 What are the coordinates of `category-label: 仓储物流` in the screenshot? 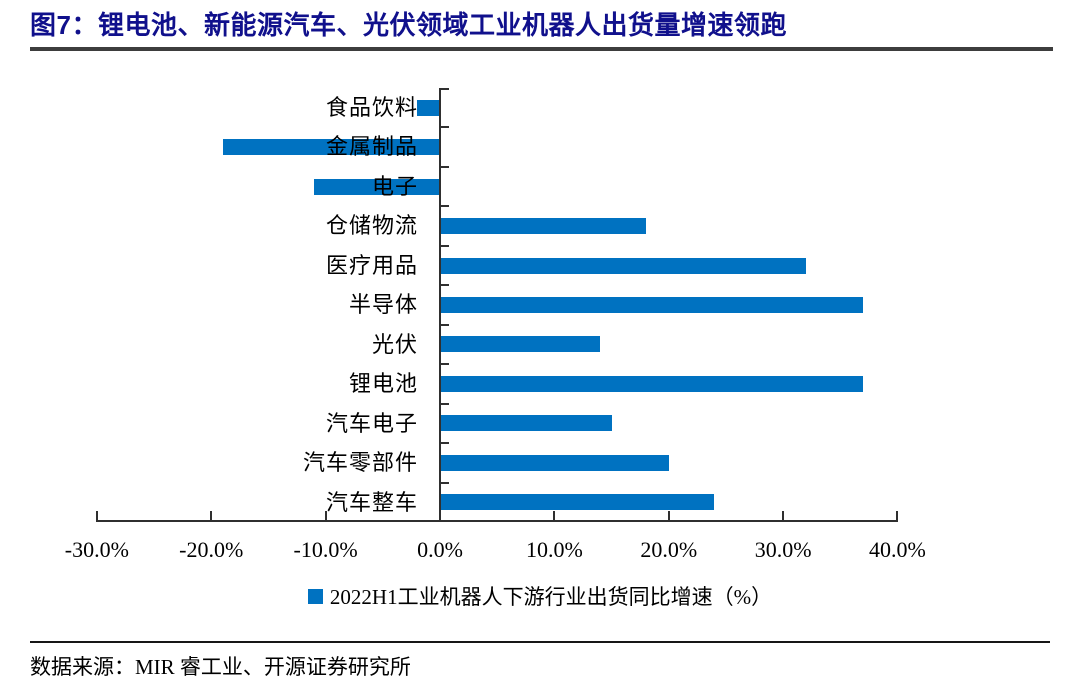 It's located at (371, 226).